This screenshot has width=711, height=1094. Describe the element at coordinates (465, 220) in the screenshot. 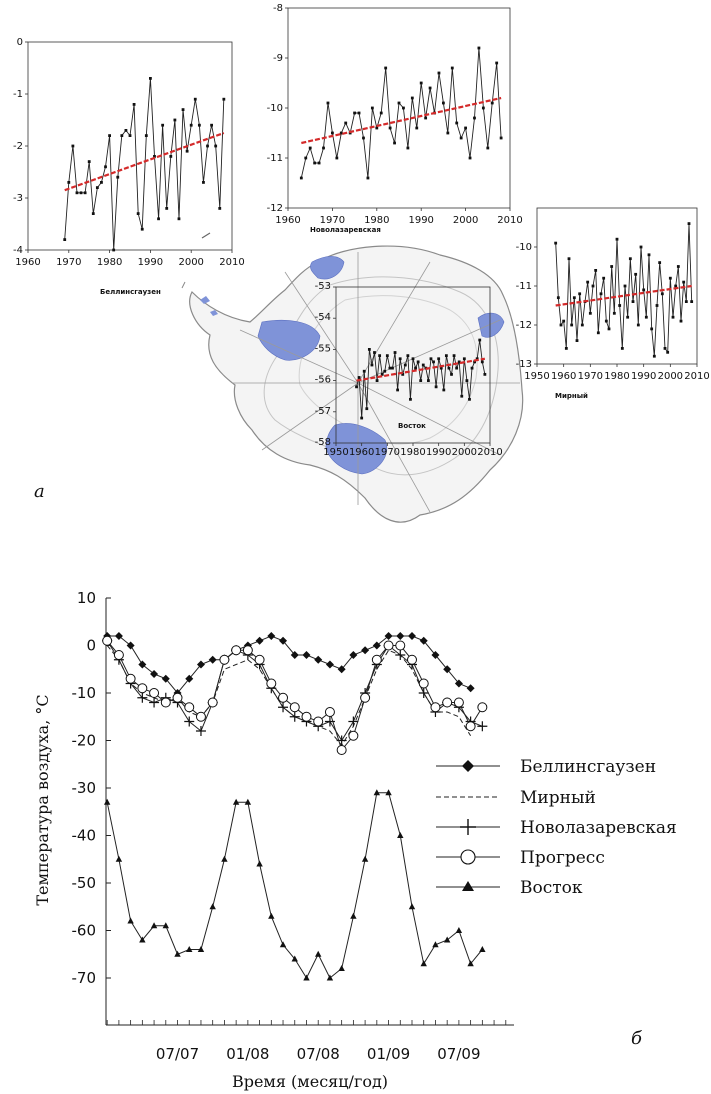

I see `x-tick-label: 2000` at that location.